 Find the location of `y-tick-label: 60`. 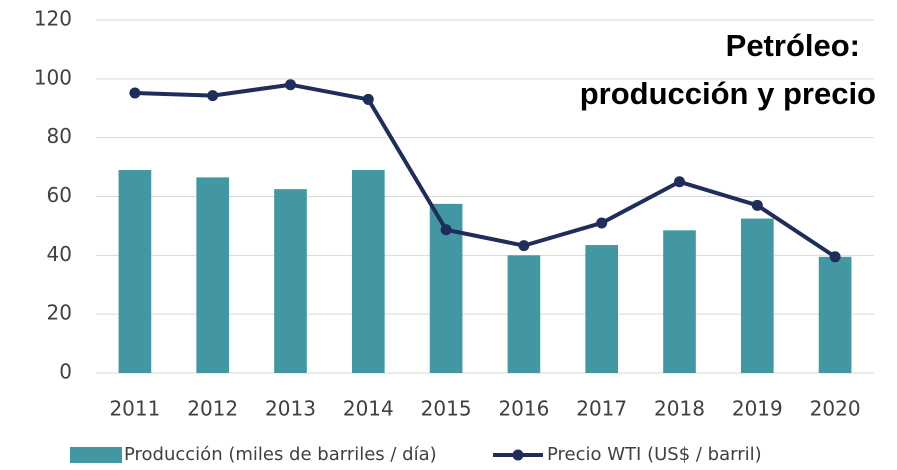

y-tick-label: 60 is located at coordinates (59, 195).